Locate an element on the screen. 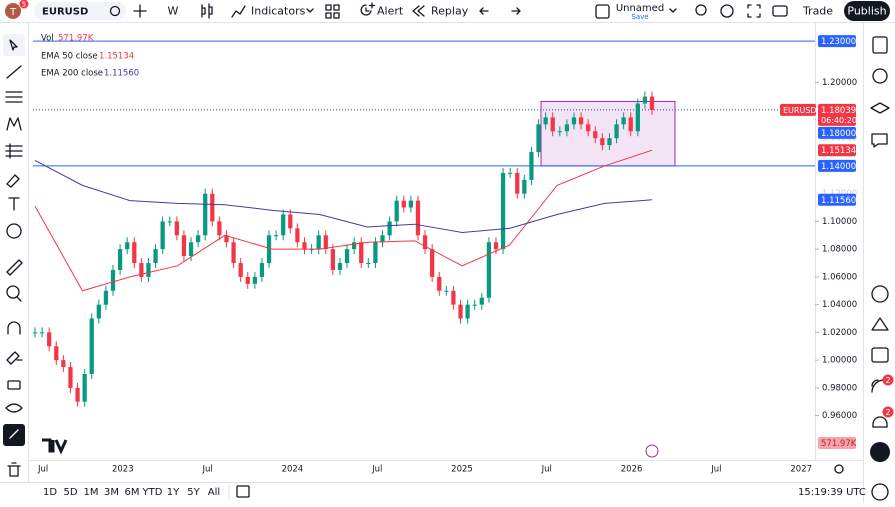 Image resolution: width=895 pixels, height=507 pixels. symbol-search is located at coordinates (80, 11).